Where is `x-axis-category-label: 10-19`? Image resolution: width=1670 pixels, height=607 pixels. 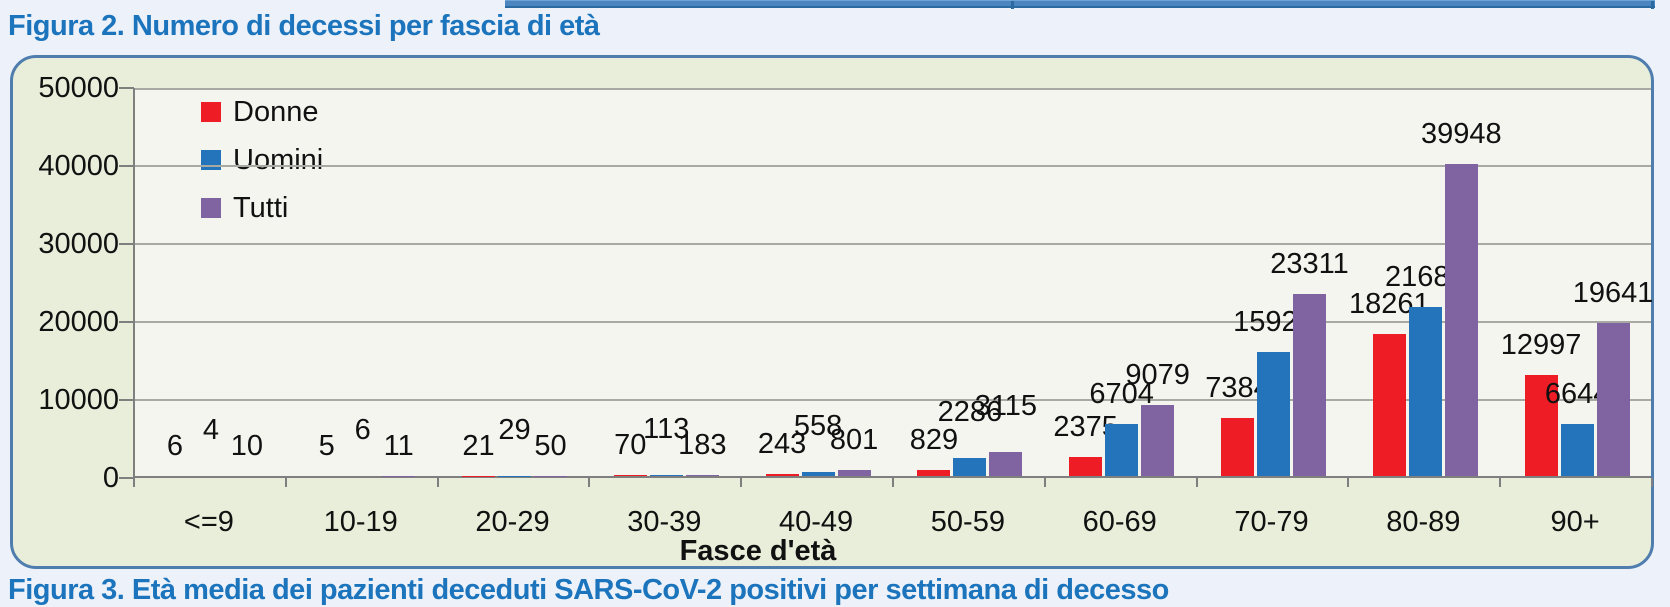 x-axis-category-label: 10-19 is located at coordinates (361, 522).